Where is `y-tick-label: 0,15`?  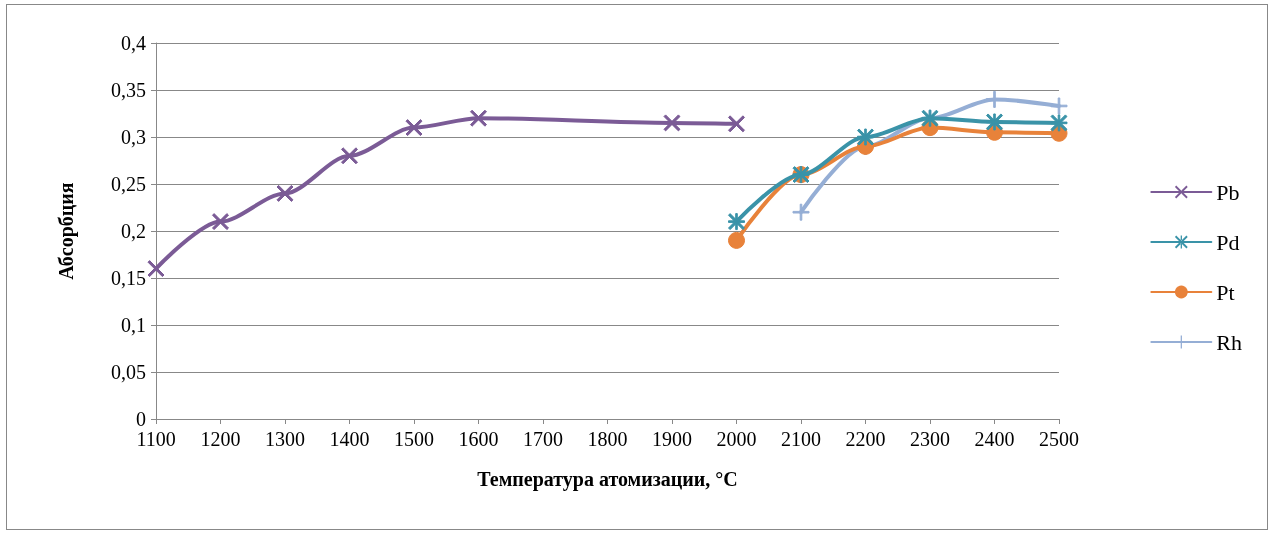 y-tick-label: 0,15 is located at coordinates (128, 278).